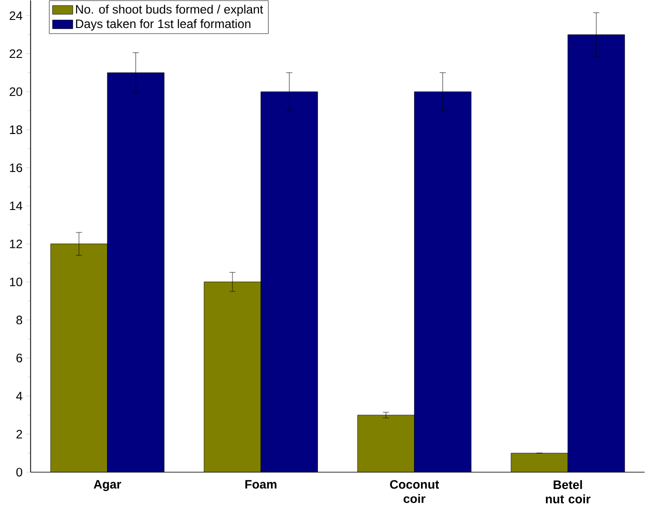 This screenshot has height=507, width=645. Describe the element at coordinates (568, 492) in the screenshot. I see `x-tick-label: Betel nut coir` at that location.